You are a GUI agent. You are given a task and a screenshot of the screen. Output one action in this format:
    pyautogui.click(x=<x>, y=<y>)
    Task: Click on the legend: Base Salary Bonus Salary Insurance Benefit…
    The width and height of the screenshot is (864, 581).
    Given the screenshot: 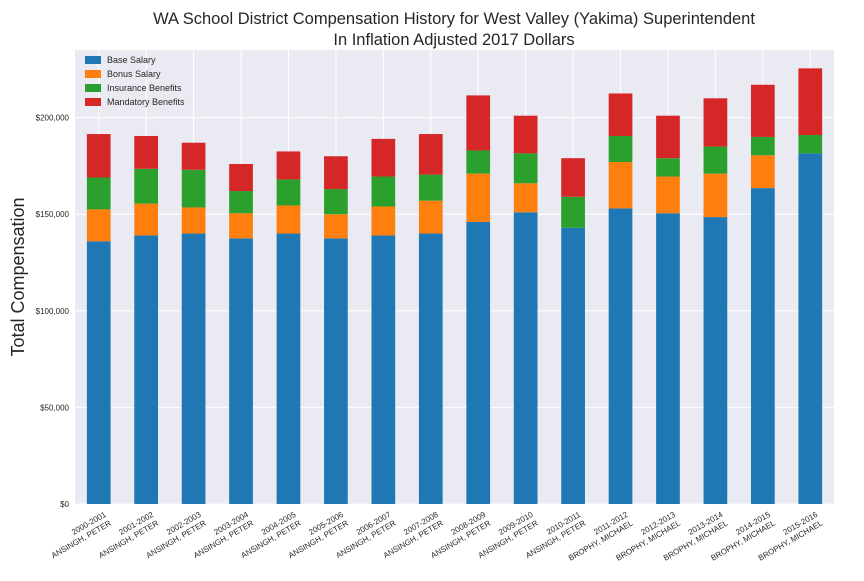 What is the action you would take?
    pyautogui.click(x=135, y=81)
    